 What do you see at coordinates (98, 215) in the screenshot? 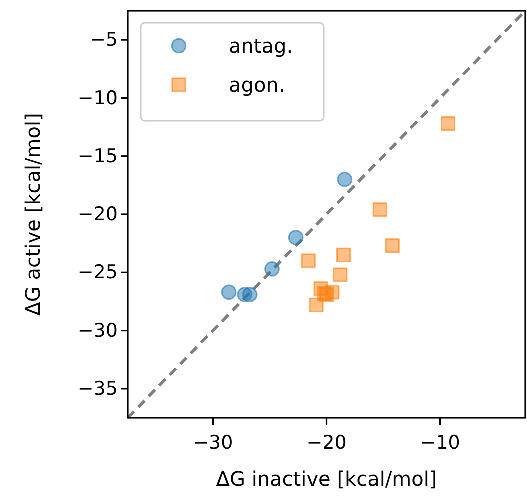
I see `y-tick-label: −20` at bounding box center [98, 215].